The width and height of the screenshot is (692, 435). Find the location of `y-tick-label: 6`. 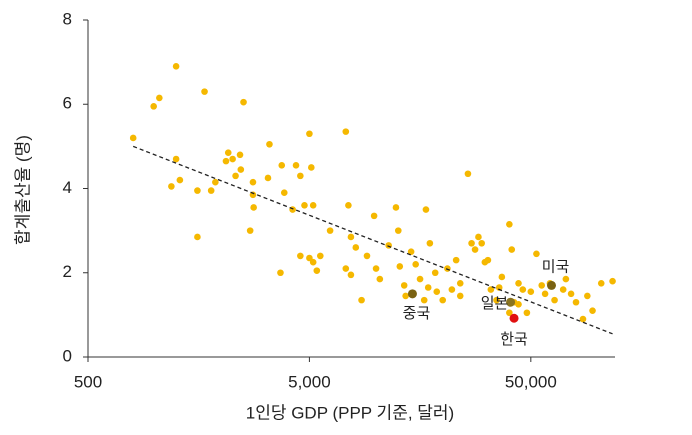

y-tick-label: 6 is located at coordinates (67, 103).